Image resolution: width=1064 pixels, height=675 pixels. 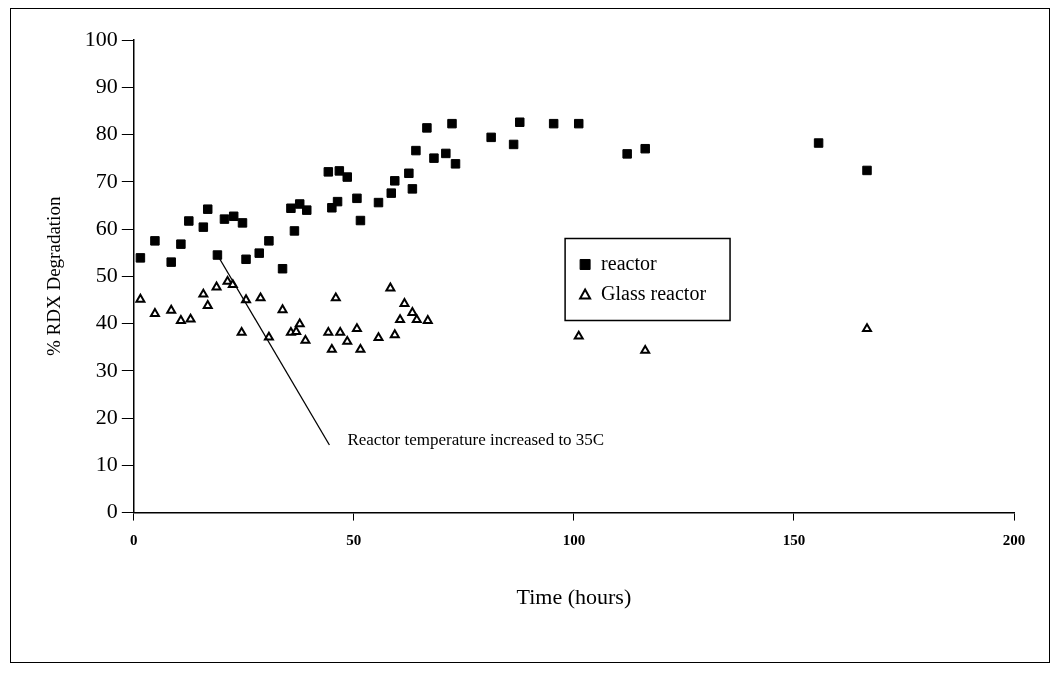 I want to click on y-tick-label: 0, so click(x=112, y=511).